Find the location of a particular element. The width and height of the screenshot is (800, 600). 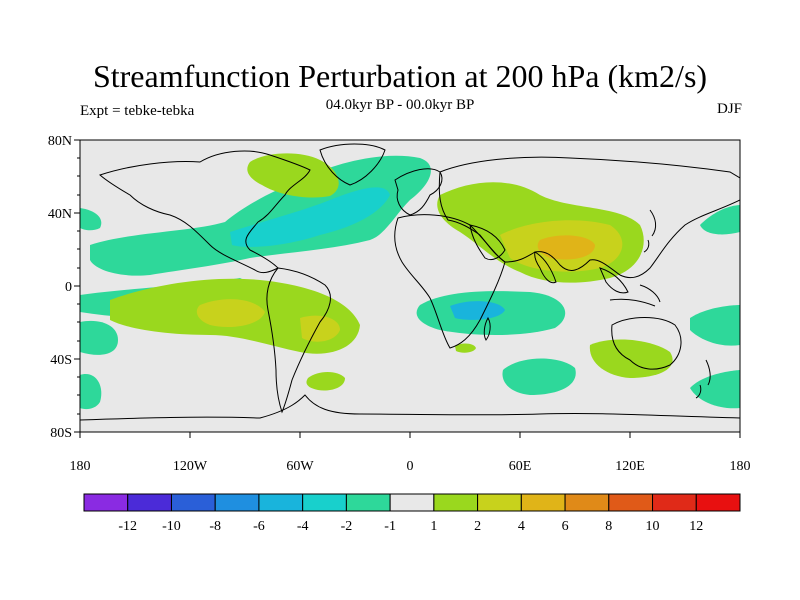

map-subtitle: 04.0kyr BP - 00.0kyr BP is located at coordinates (400, 105).